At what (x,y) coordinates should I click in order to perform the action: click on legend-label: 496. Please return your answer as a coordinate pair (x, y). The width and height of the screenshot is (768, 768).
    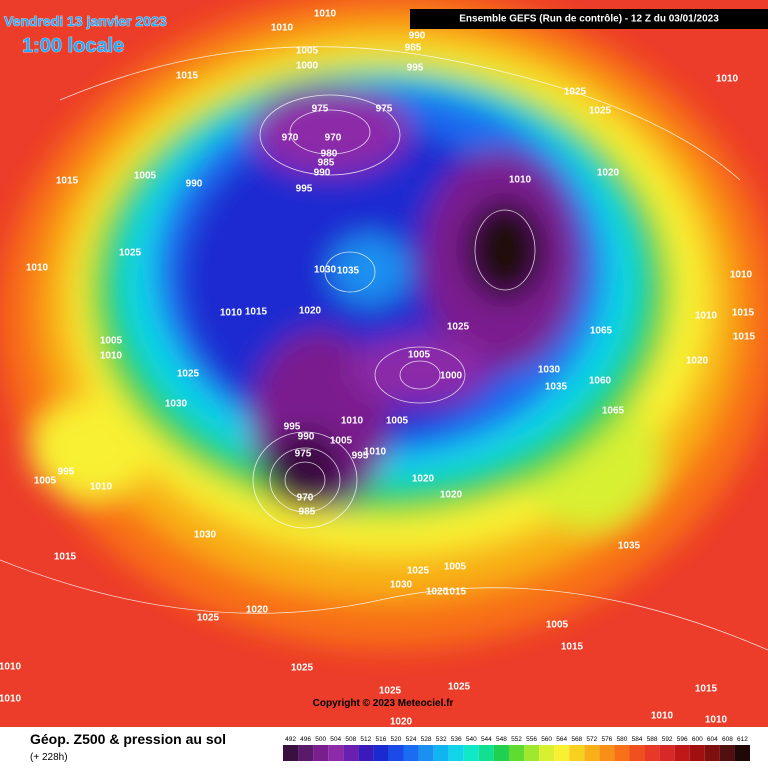
    Looking at the image, I should click on (305, 739).